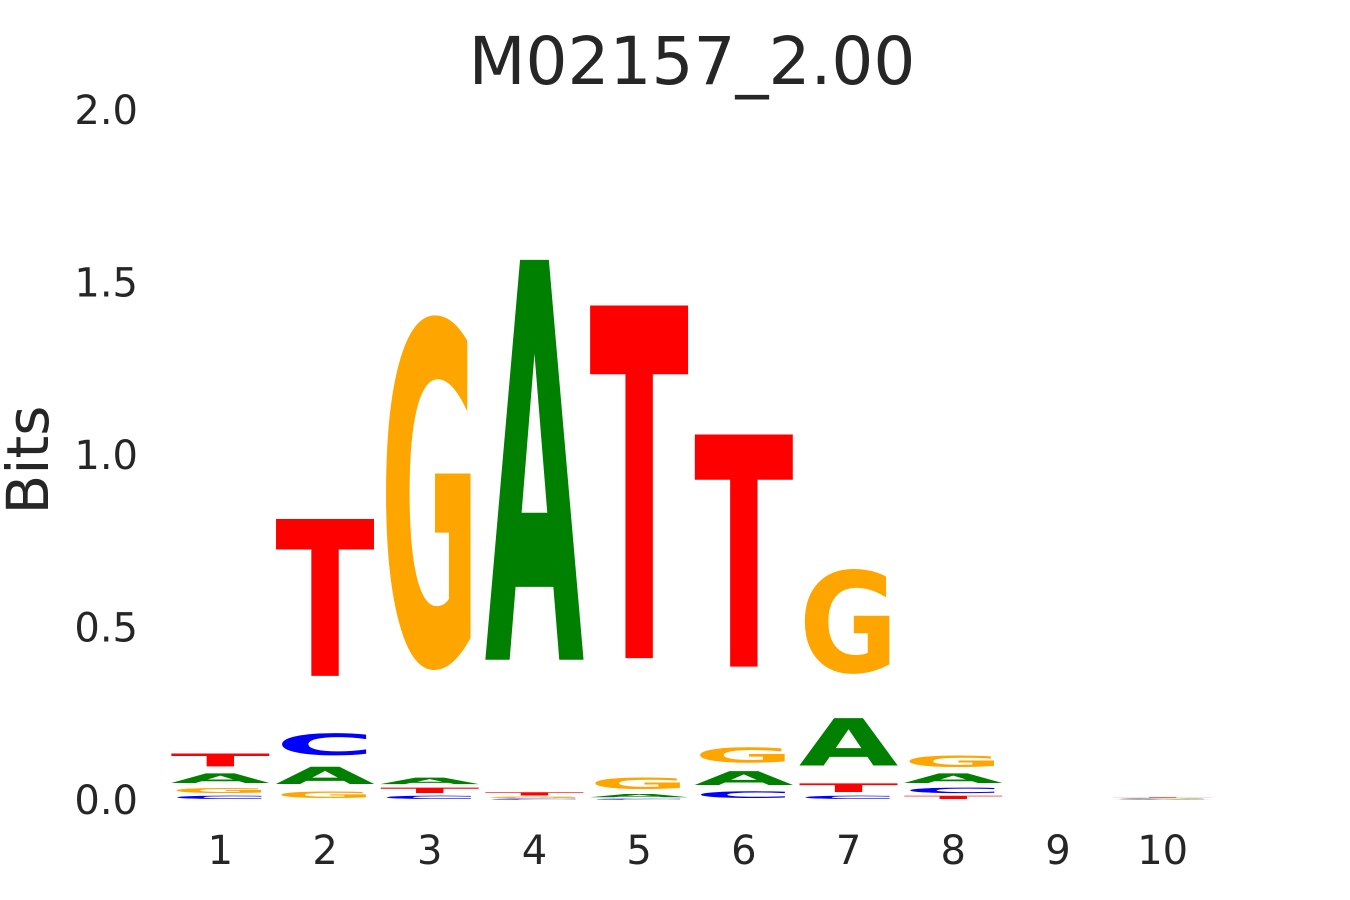 The image size is (1350, 900). Describe the element at coordinates (106, 629) in the screenshot. I see `y-tick-label: 0.5` at that location.